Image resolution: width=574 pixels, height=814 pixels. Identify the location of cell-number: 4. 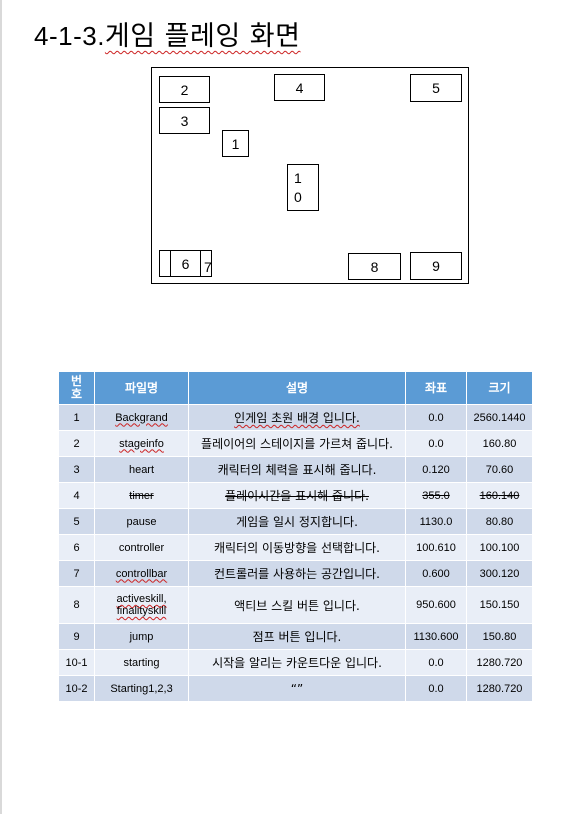
(76, 495).